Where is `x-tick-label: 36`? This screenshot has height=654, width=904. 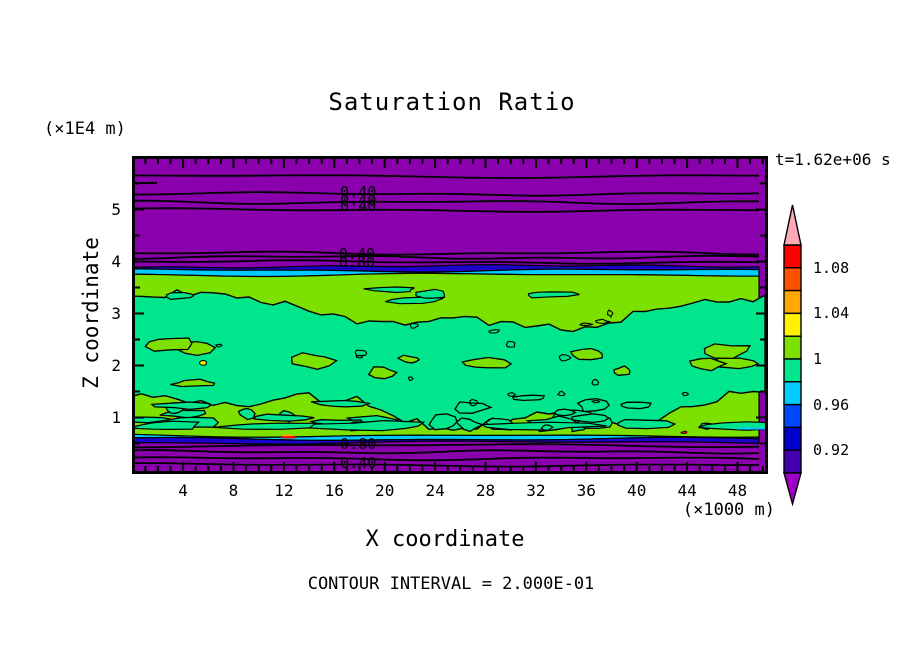
x-tick-label: 36 is located at coordinates (586, 490).